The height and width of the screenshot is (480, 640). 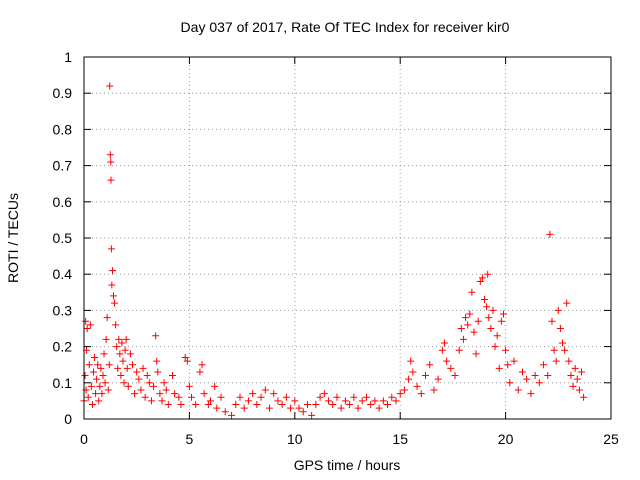 What do you see at coordinates (13, 238) in the screenshot?
I see `y-axis-label: ROTI / TECUs` at bounding box center [13, 238].